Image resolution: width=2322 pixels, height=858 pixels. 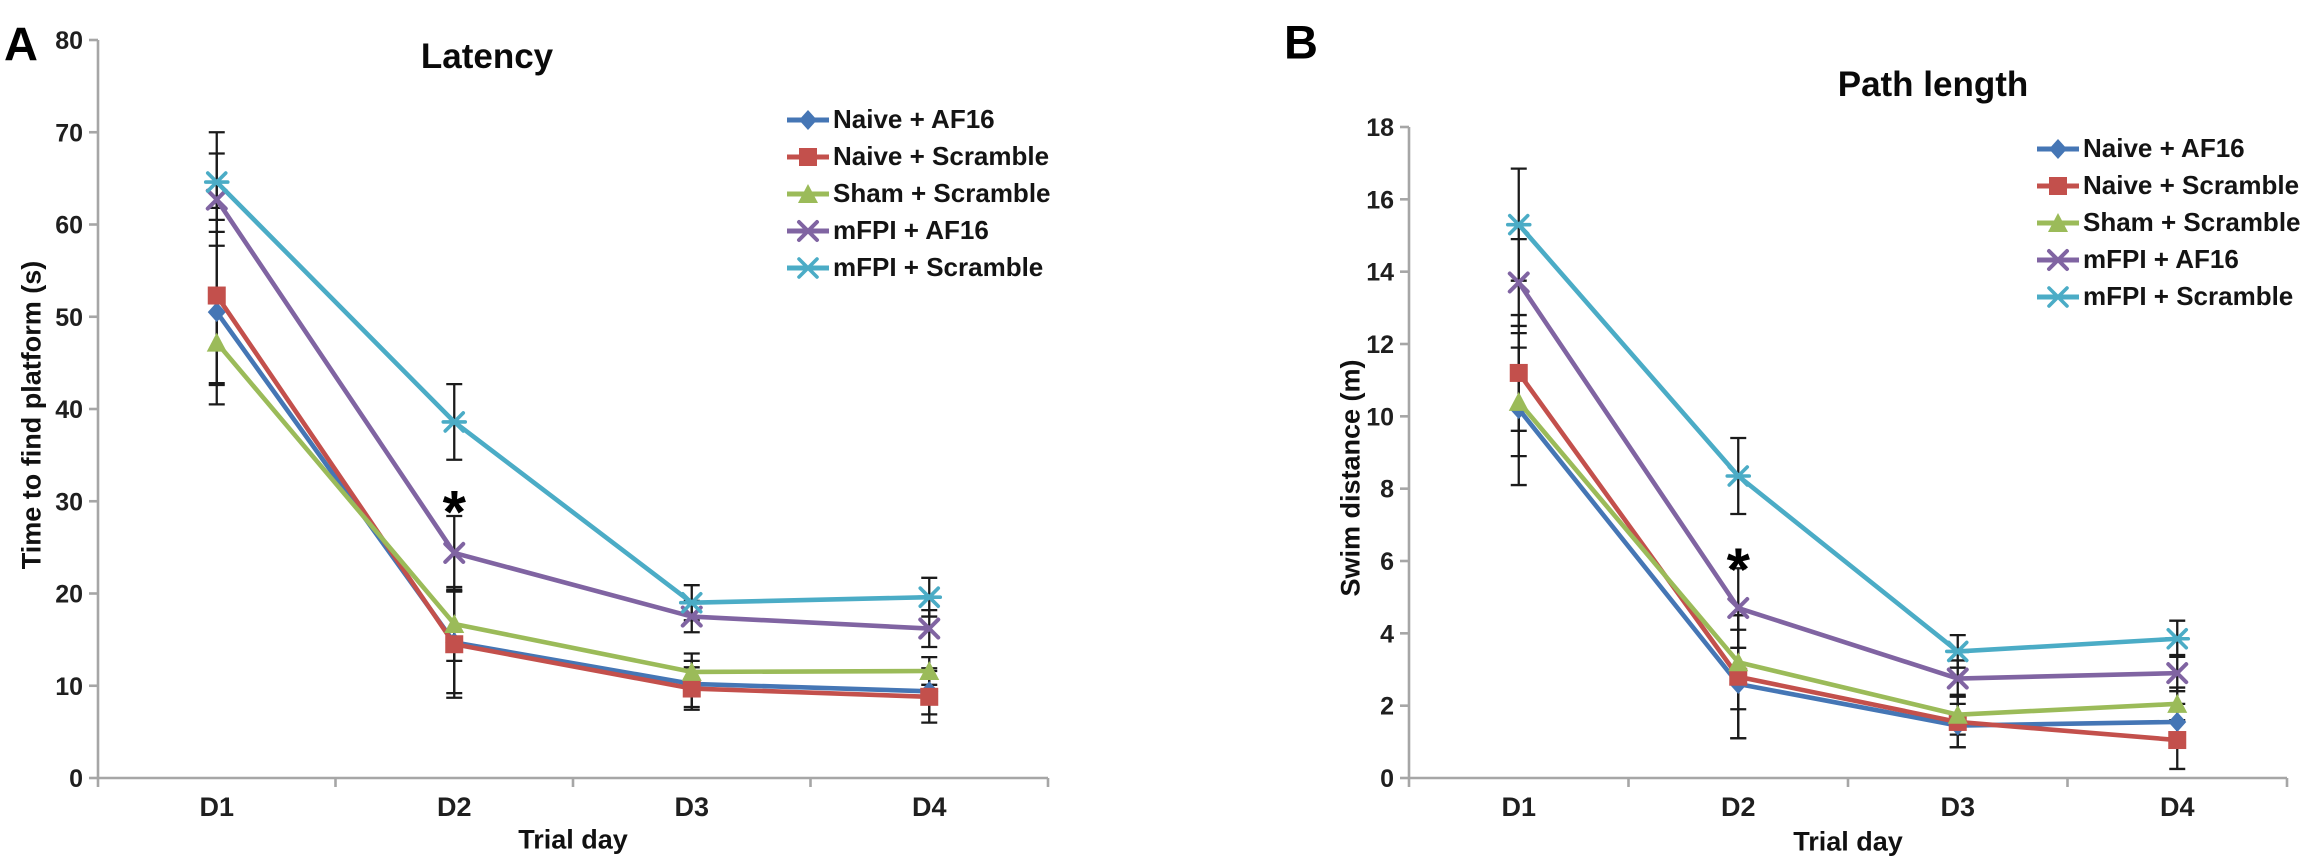 I want to click on legend-item-naive-scramble: Naive + Scramble, so click(x=2168, y=185).